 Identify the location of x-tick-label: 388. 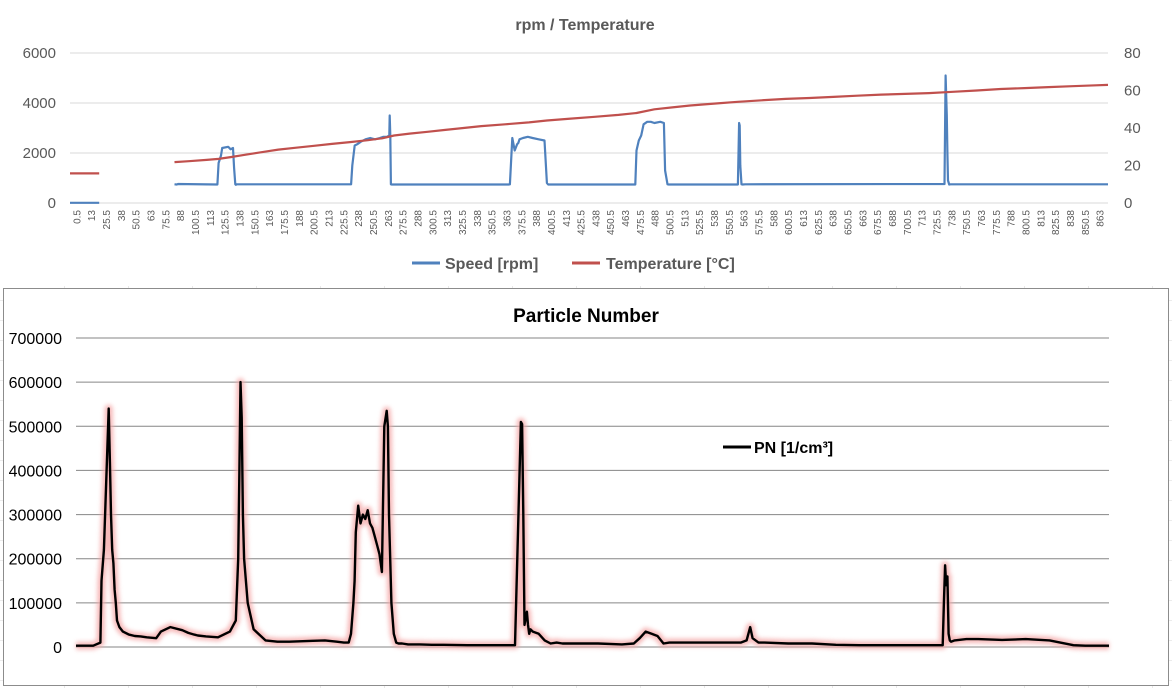
(537, 218).